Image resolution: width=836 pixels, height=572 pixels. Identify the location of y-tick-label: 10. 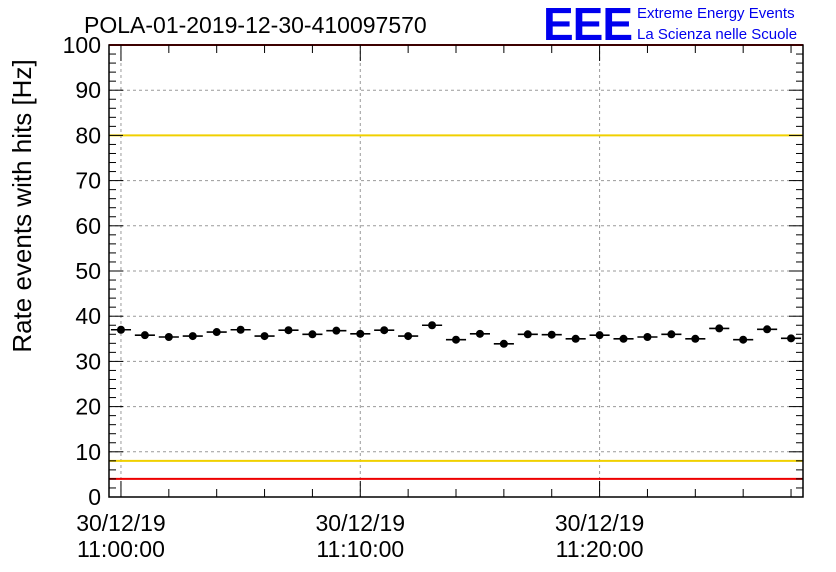
(88, 452).